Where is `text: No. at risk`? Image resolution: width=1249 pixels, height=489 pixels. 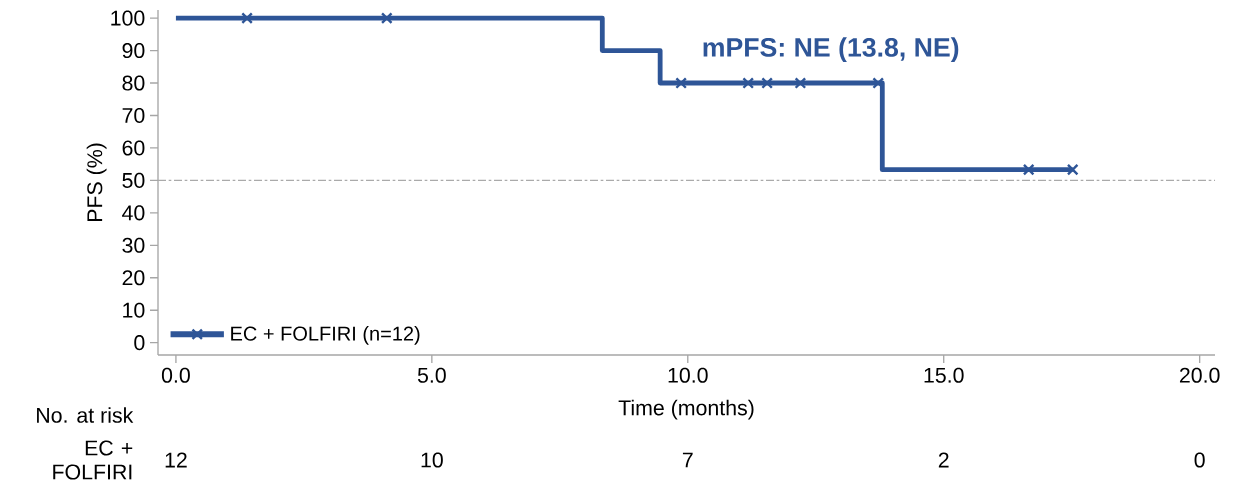
text: No. at risk is located at coordinates (85, 415).